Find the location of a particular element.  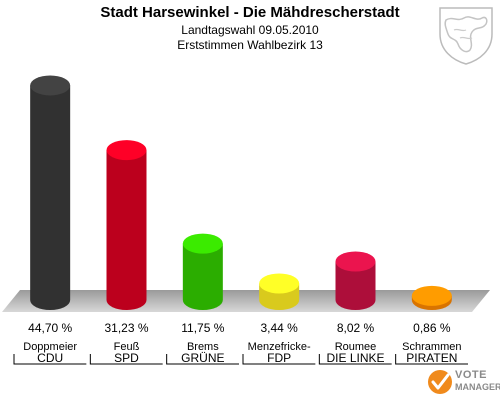

party-label: PIRATEN is located at coordinates (431, 358).